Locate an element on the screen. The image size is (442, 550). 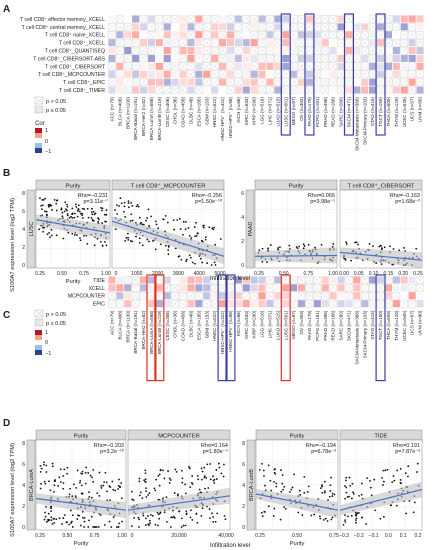
panel-b-paad-cibersort-trend-line is located at coordinates (381, 256).